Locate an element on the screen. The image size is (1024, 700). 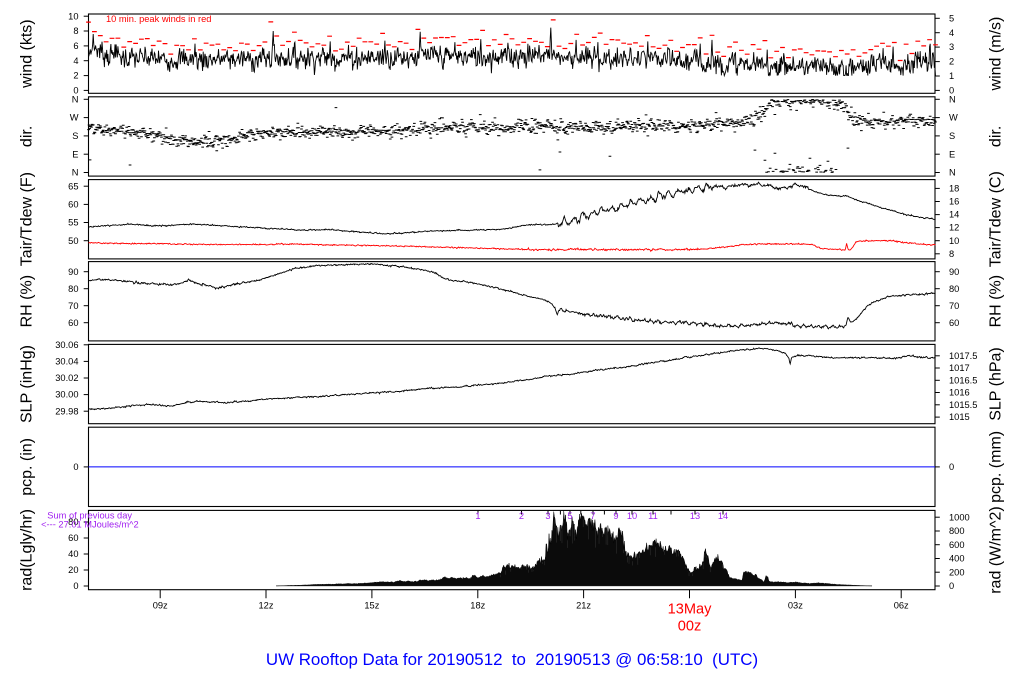
svg-text: 1017.5 is located at coordinates (963, 356).